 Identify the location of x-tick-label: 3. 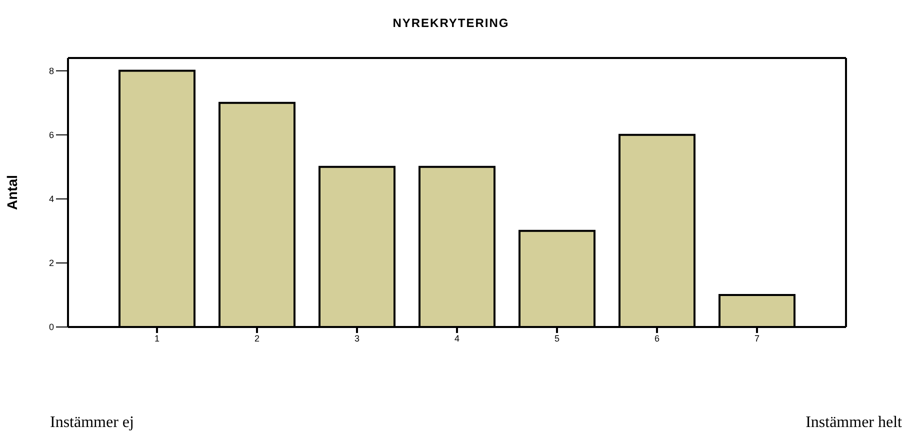
(357, 338).